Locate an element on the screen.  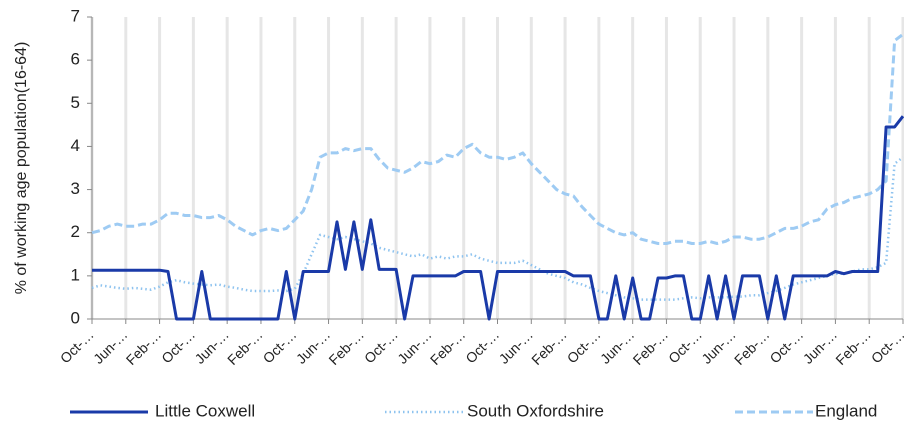
y-axis-label: % of working age population(16-64) is located at coordinates (21, 168).